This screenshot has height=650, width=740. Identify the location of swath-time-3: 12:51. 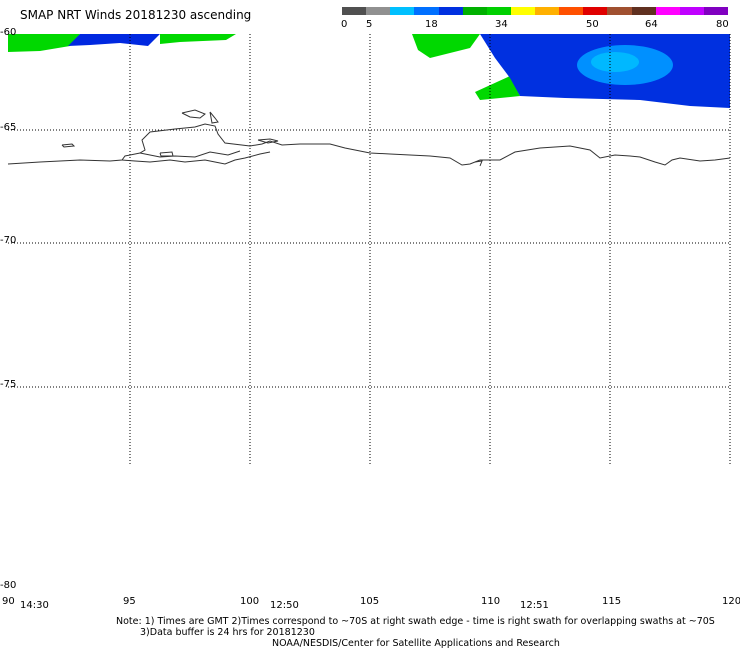
(534, 605).